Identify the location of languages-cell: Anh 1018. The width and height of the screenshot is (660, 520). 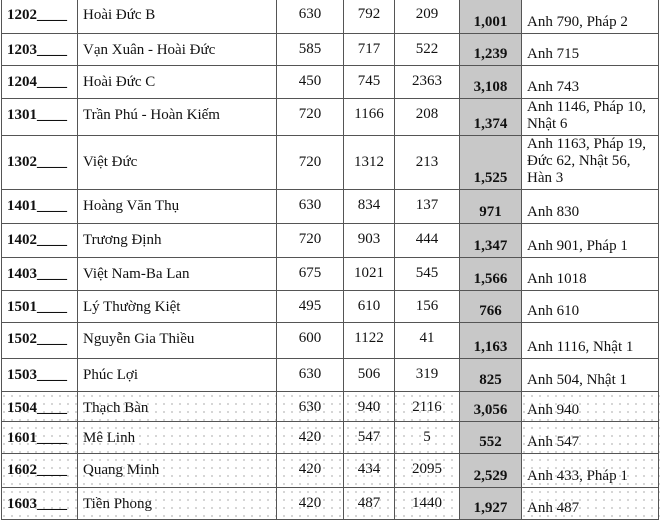
(590, 274).